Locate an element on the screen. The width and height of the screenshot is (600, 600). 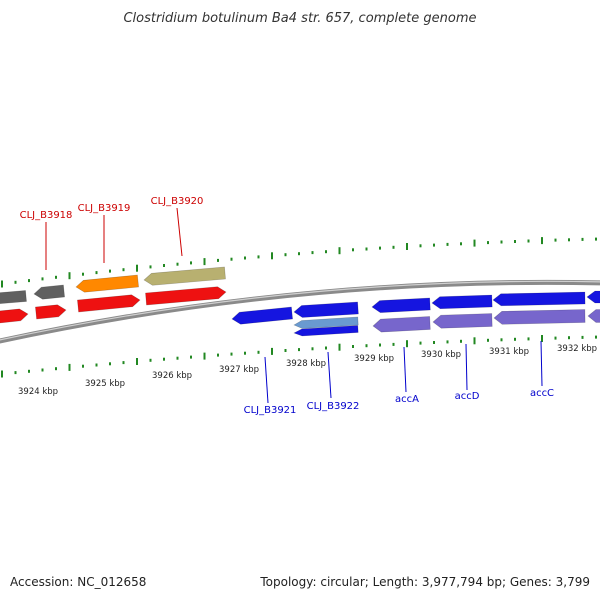
gene-clj-b3922-lower is located at coordinates (326, 331).